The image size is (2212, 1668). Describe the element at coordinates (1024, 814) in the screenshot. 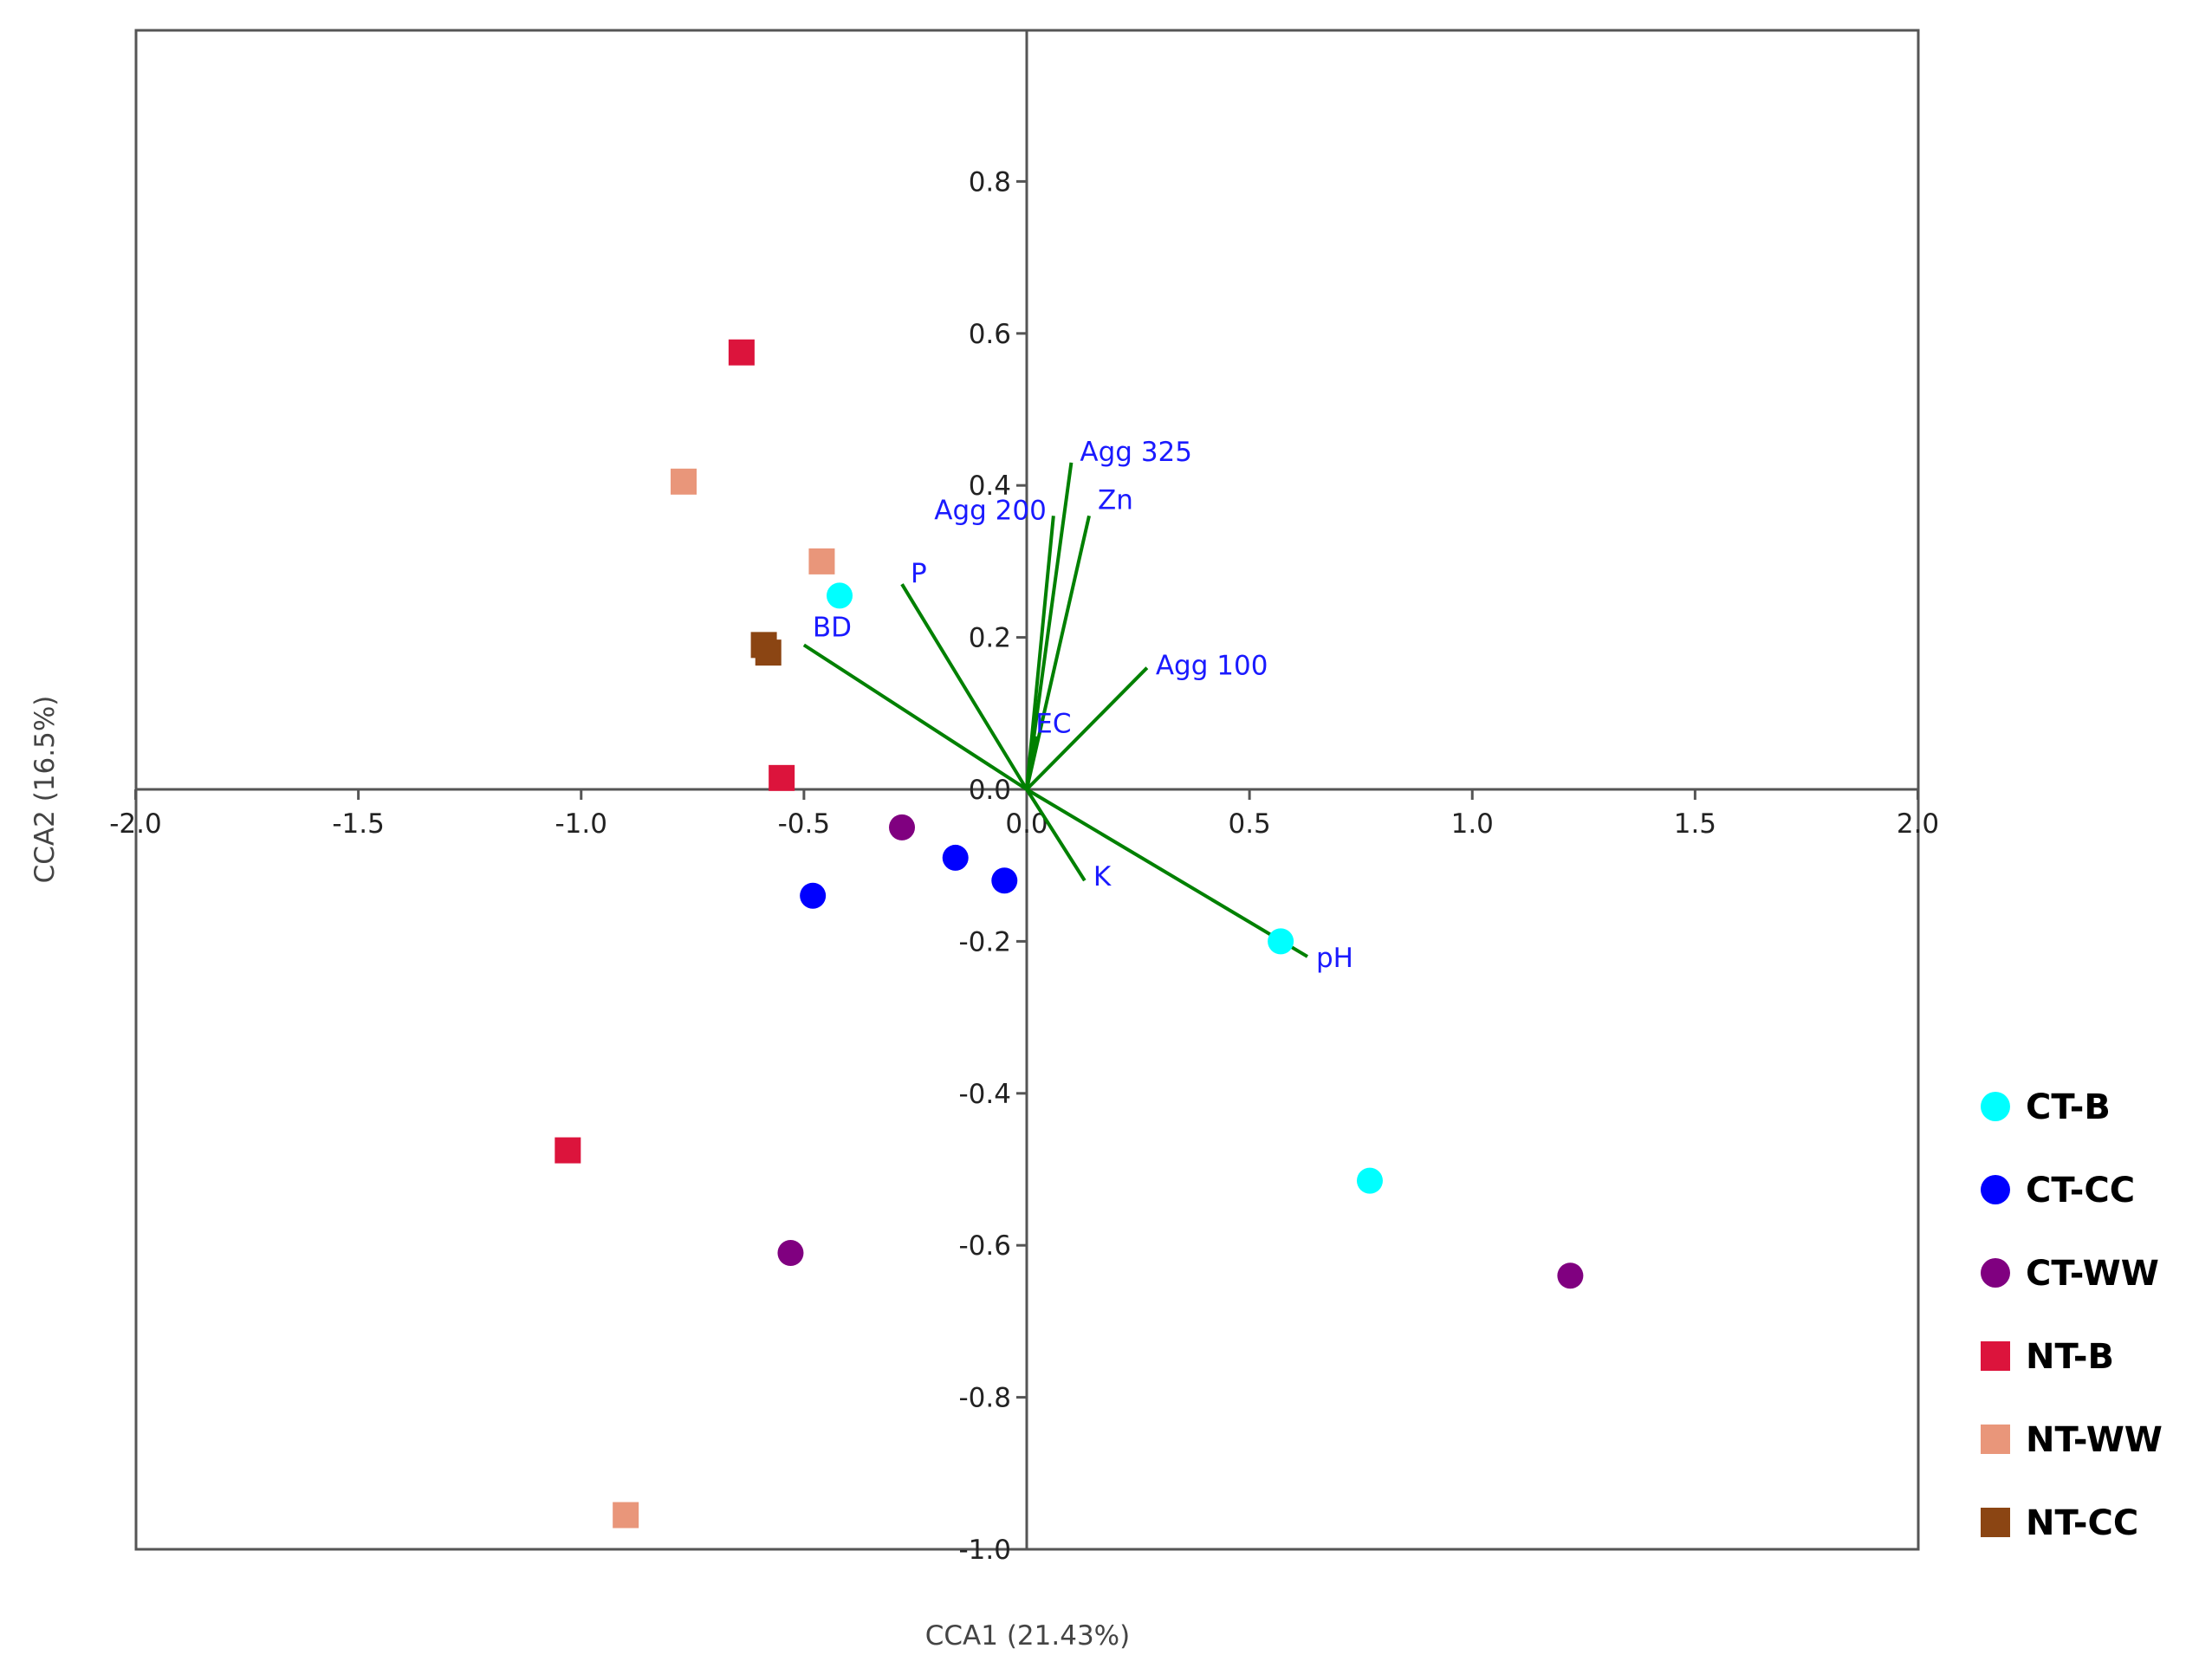

I see `x-ticks: -2.0 -1.5 -1.0 -0.5 0.0 0.5 1.0 1.5 2.0` at that location.